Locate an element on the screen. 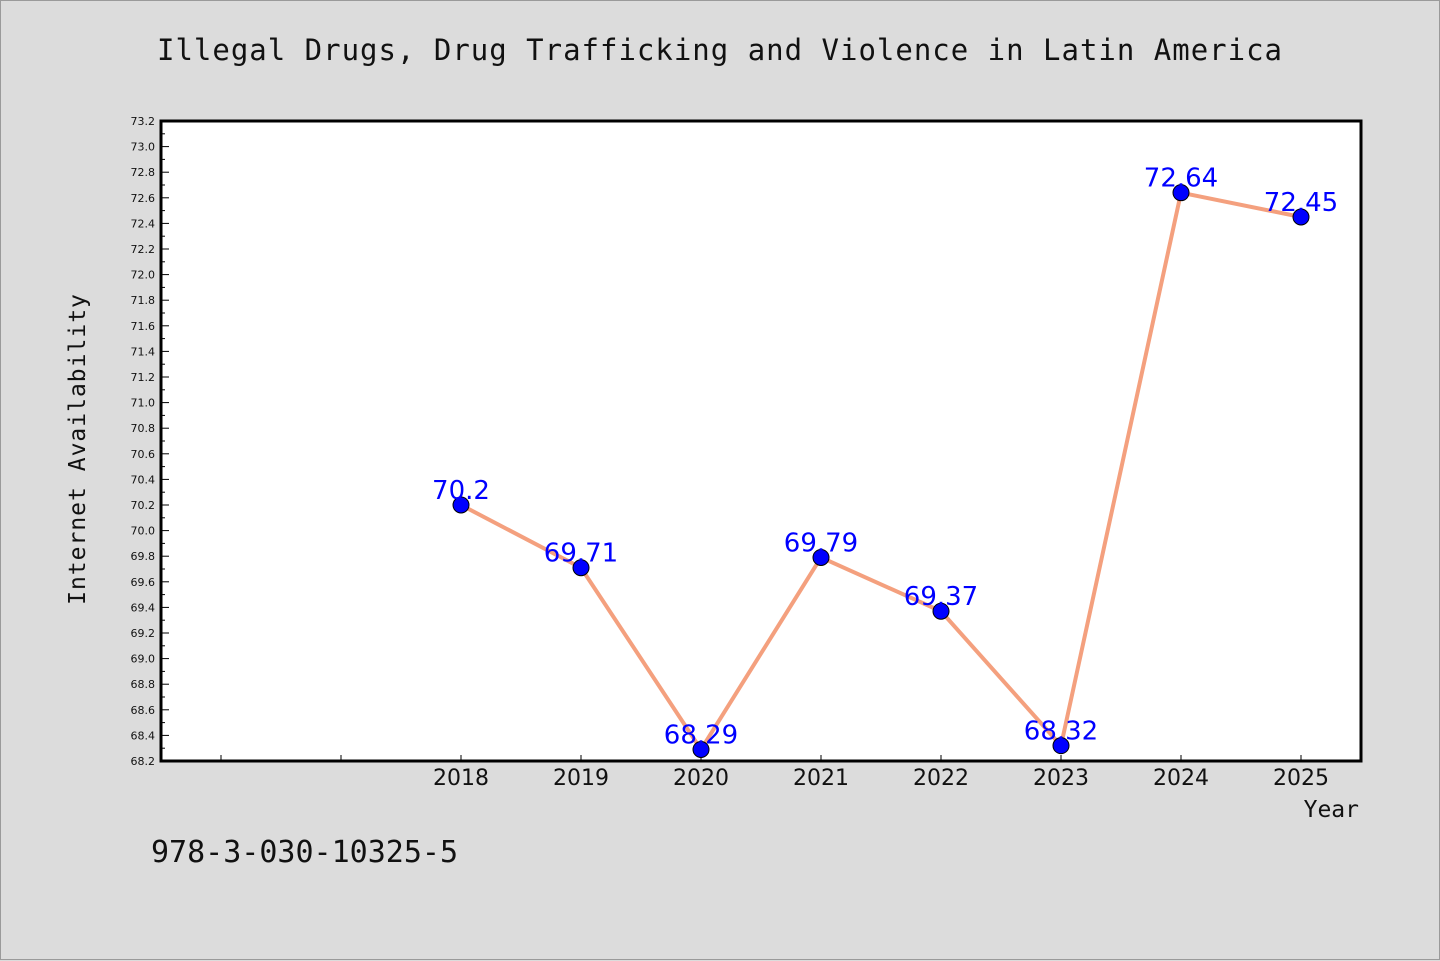 The height and width of the screenshot is (961, 1440). data-label: 69.37 is located at coordinates (941, 597).